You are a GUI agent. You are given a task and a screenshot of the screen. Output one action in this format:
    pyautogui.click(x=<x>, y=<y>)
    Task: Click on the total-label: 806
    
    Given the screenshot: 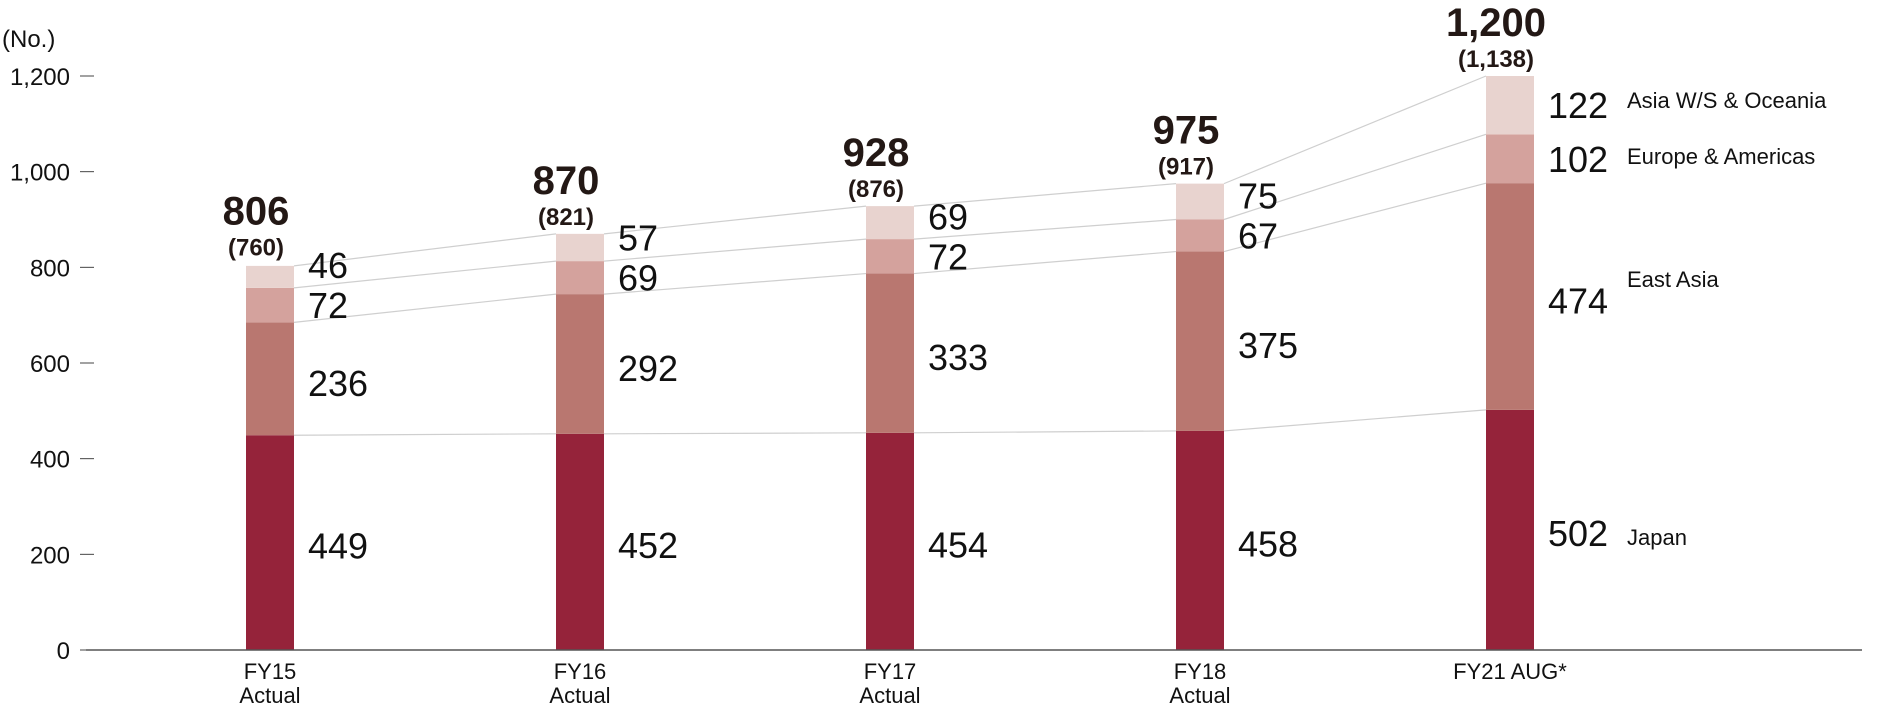 What is the action you would take?
    pyautogui.click(x=256, y=211)
    